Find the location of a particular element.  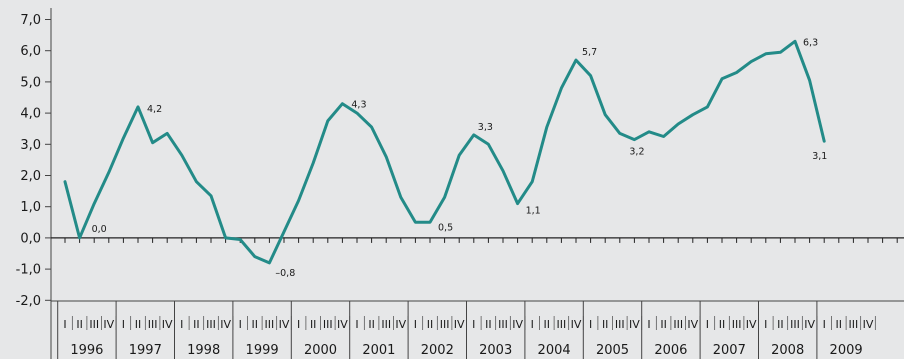

y-tick-label: 3,0 is located at coordinates (30, 145).